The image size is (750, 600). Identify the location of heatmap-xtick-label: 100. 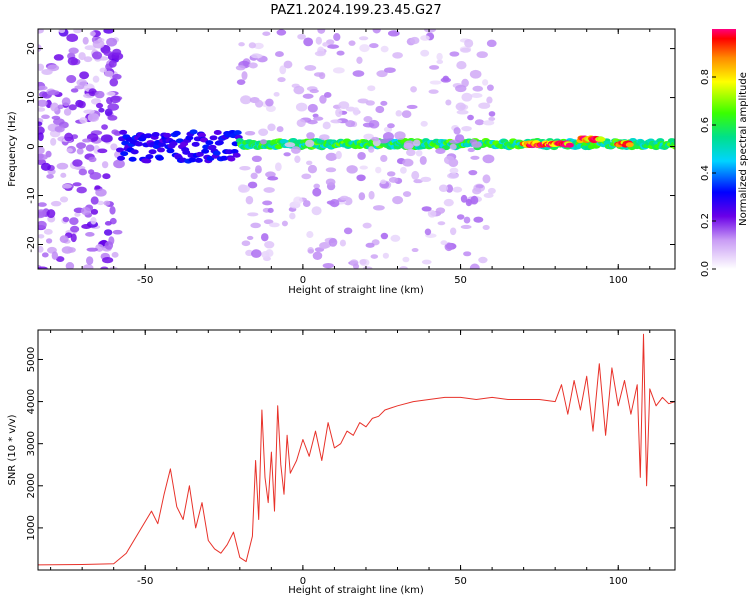
(618, 280).